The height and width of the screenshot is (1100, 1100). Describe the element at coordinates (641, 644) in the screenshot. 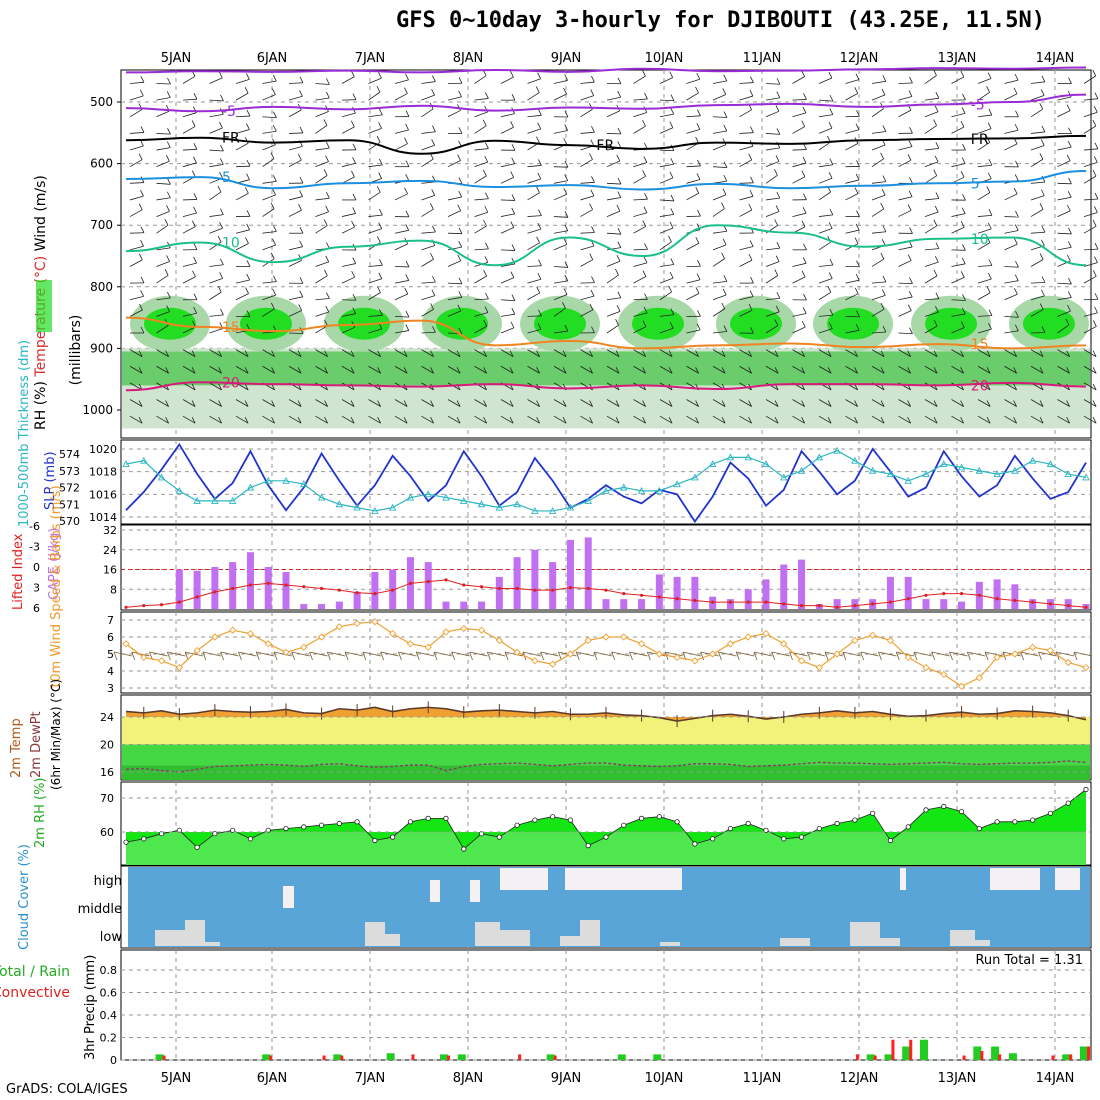

I see `wind10m-point` at that location.